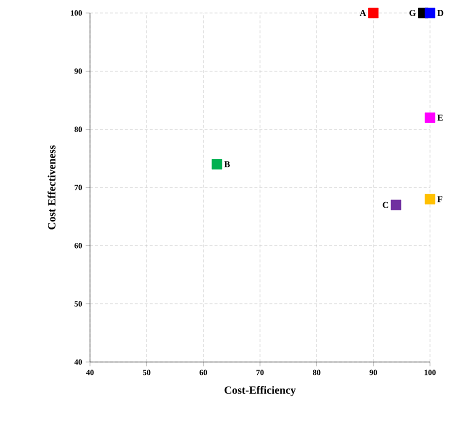 The image size is (453, 428). I want to click on x-axis-title: Cost-Efficiency, so click(260, 391).